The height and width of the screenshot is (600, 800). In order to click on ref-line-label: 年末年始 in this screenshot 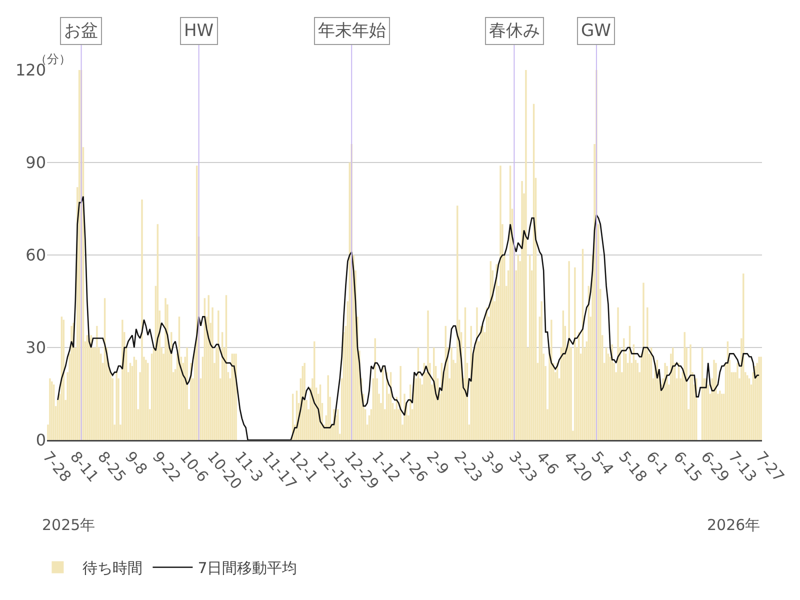, I will do `click(352, 31)`.